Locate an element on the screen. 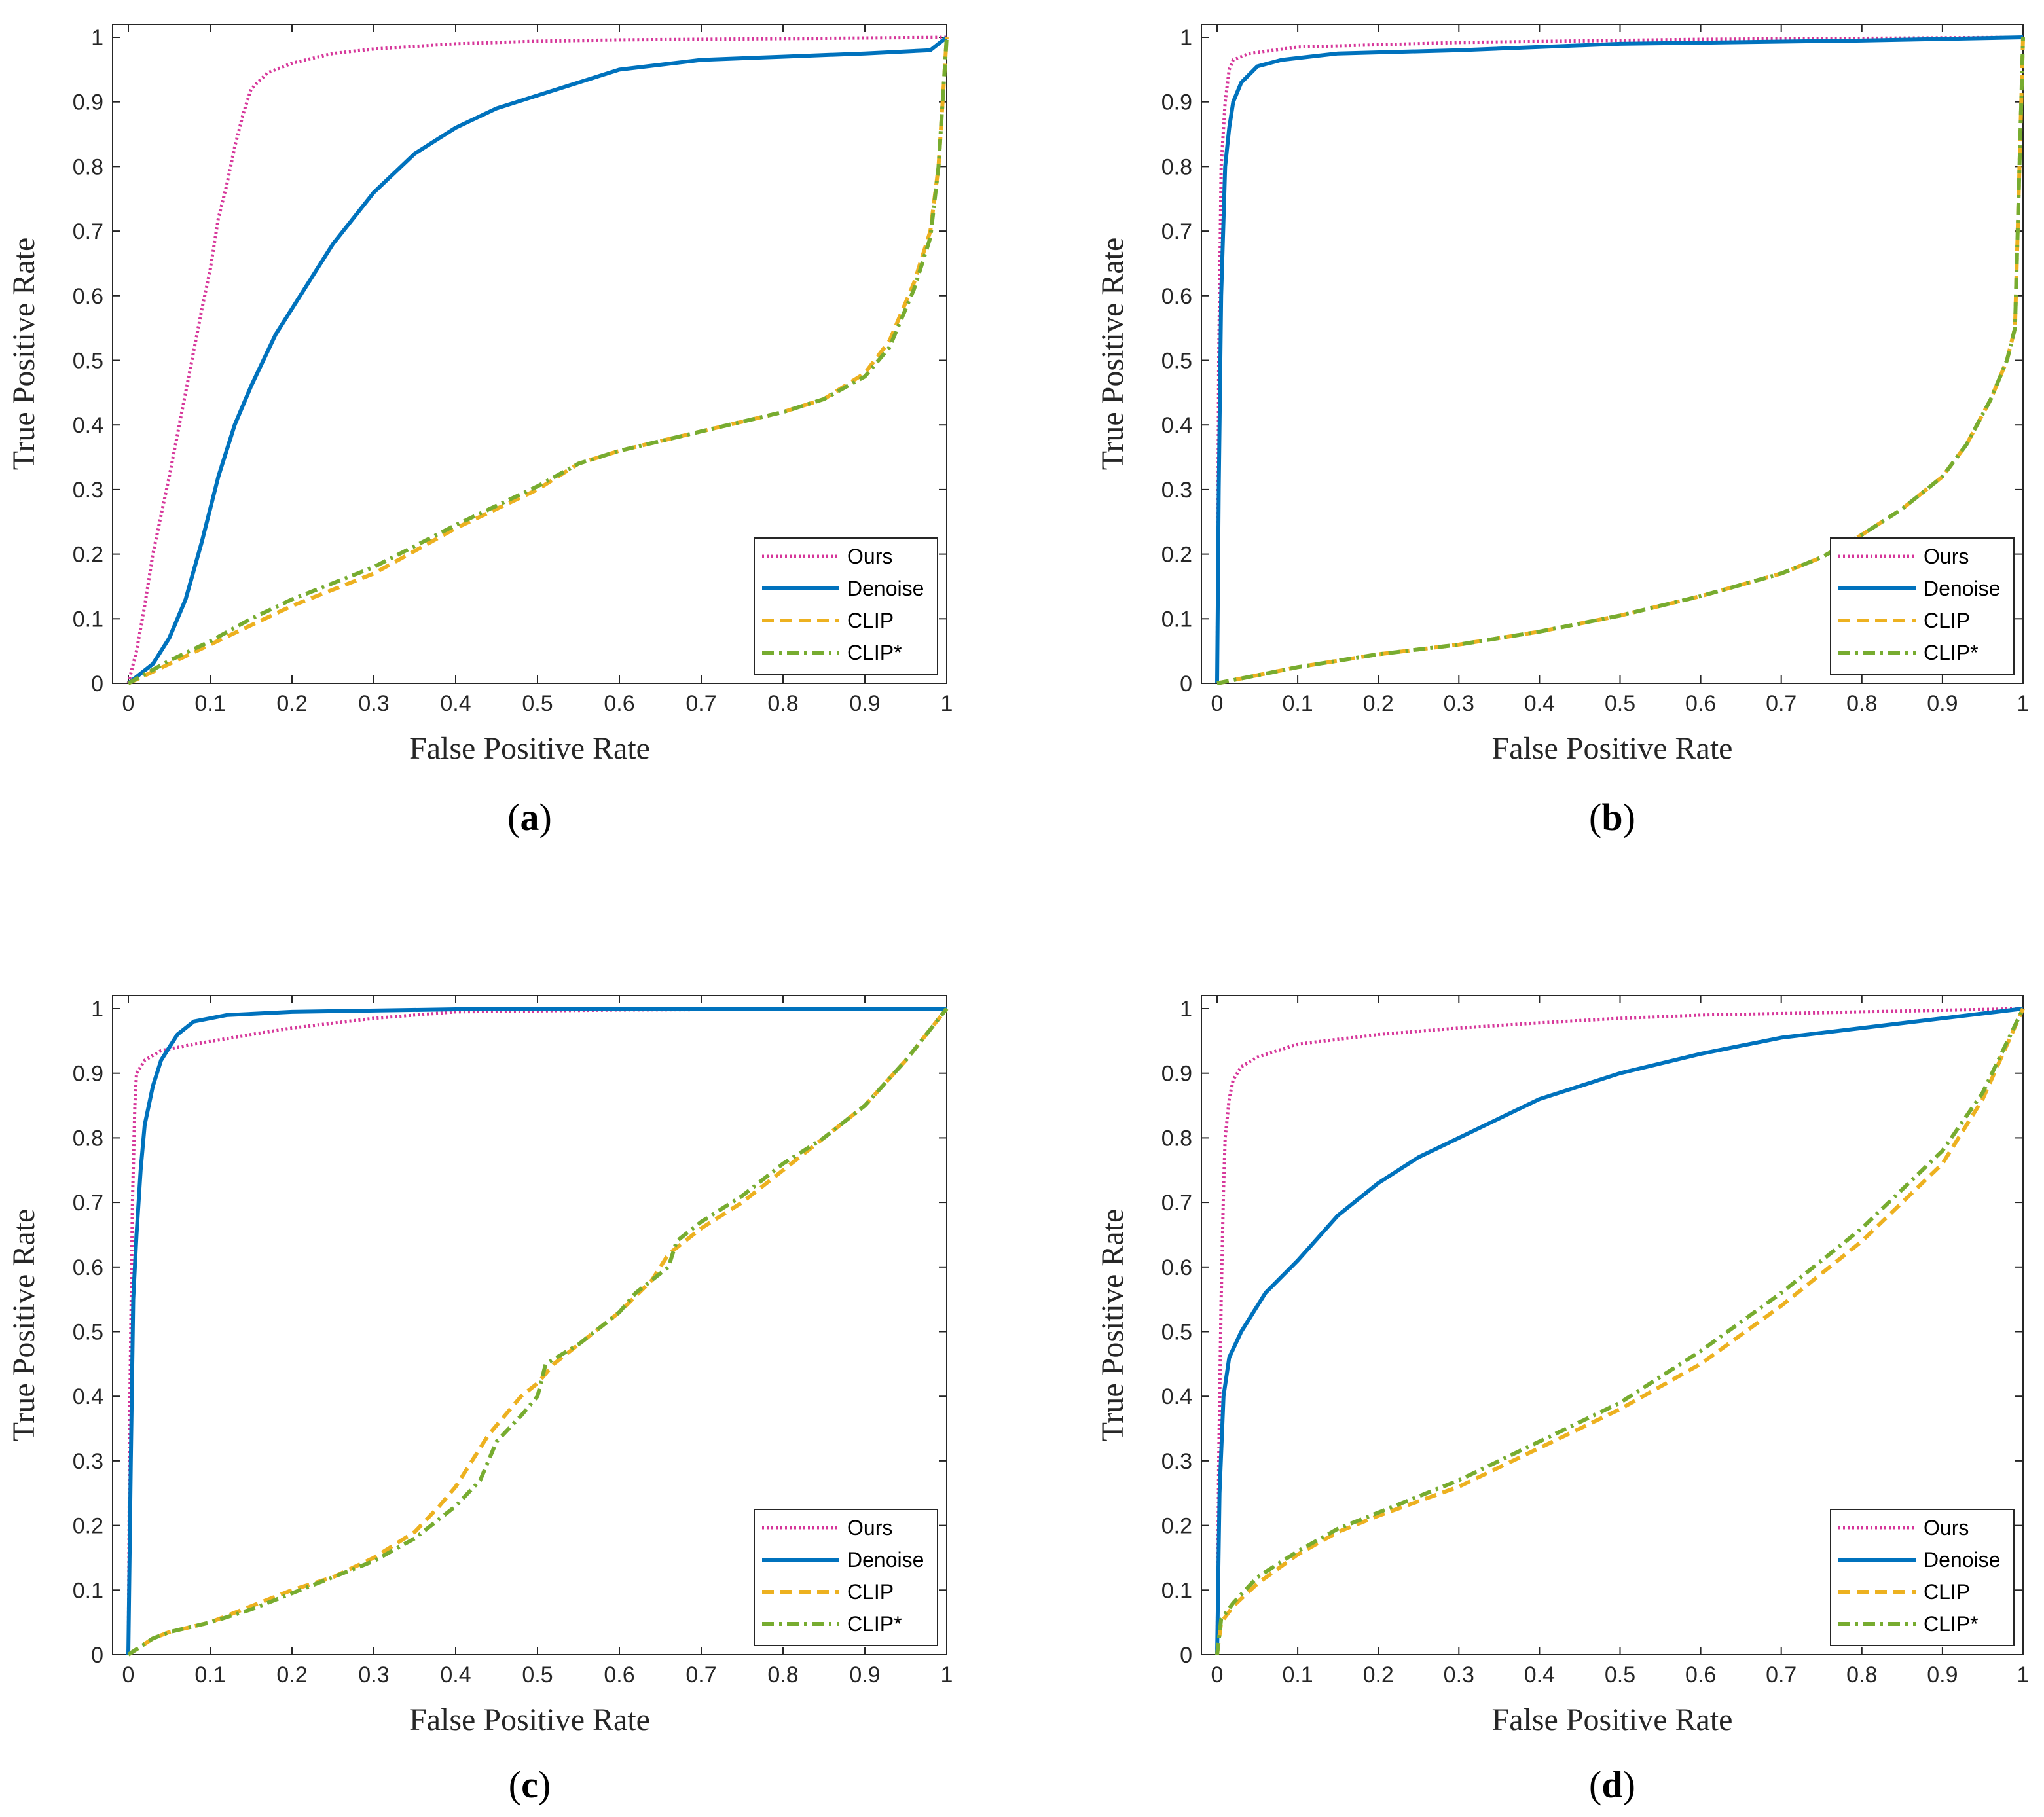  caption-letter: d is located at coordinates (1611, 1785).